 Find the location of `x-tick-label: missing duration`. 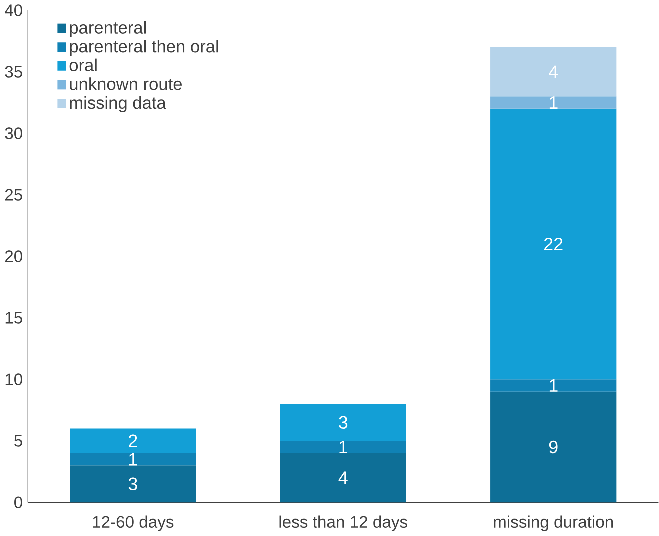

x-tick-label: missing duration is located at coordinates (554, 524).